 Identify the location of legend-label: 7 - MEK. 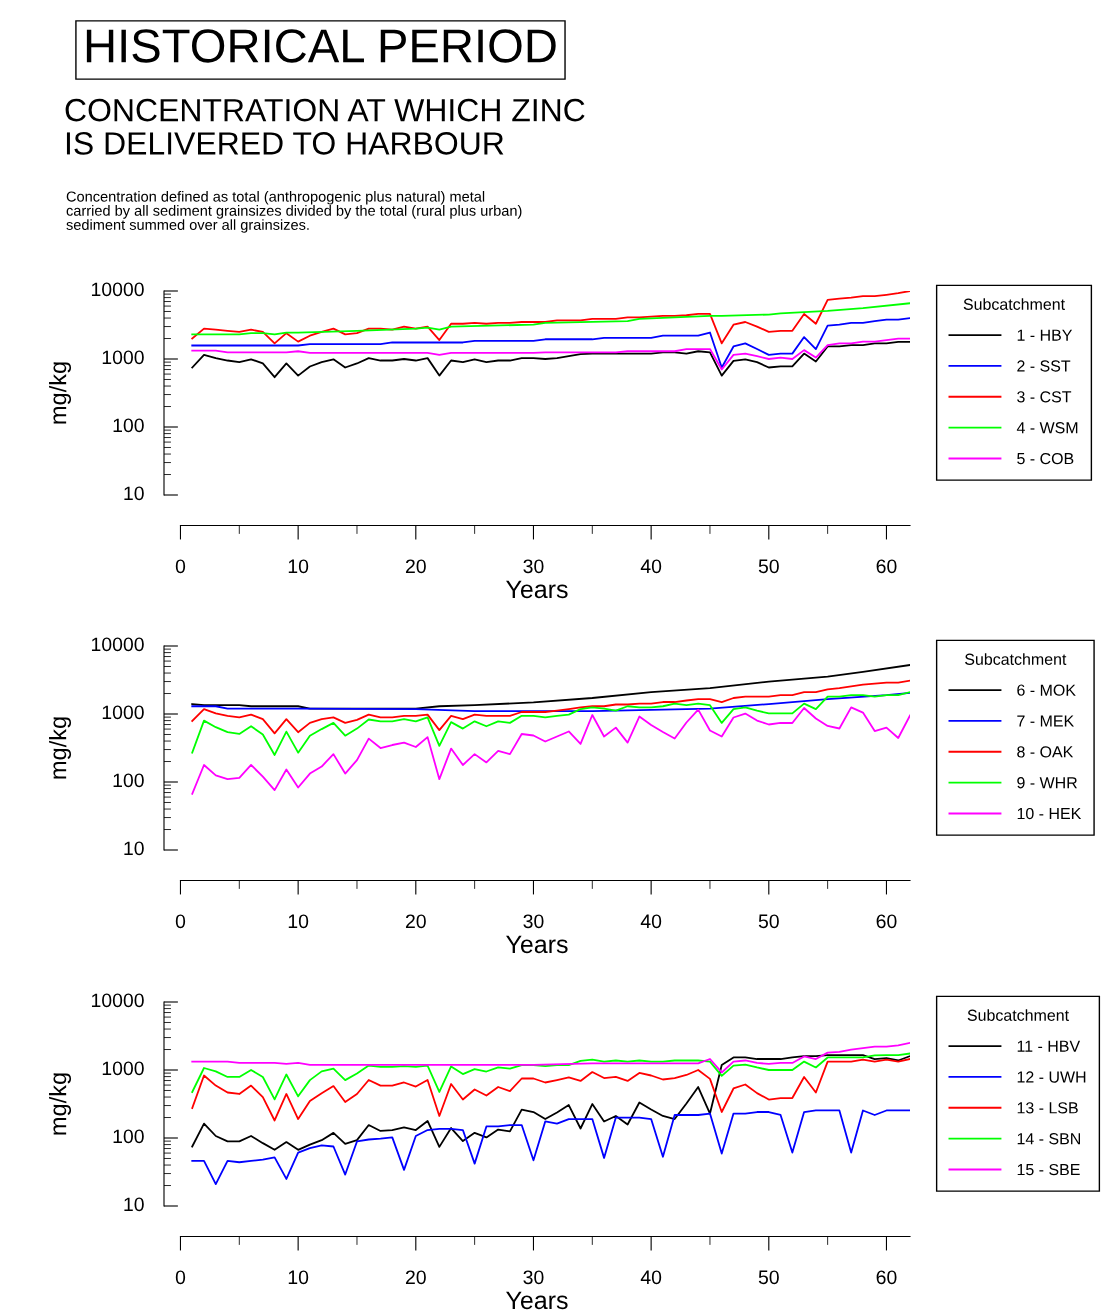
(1046, 721).